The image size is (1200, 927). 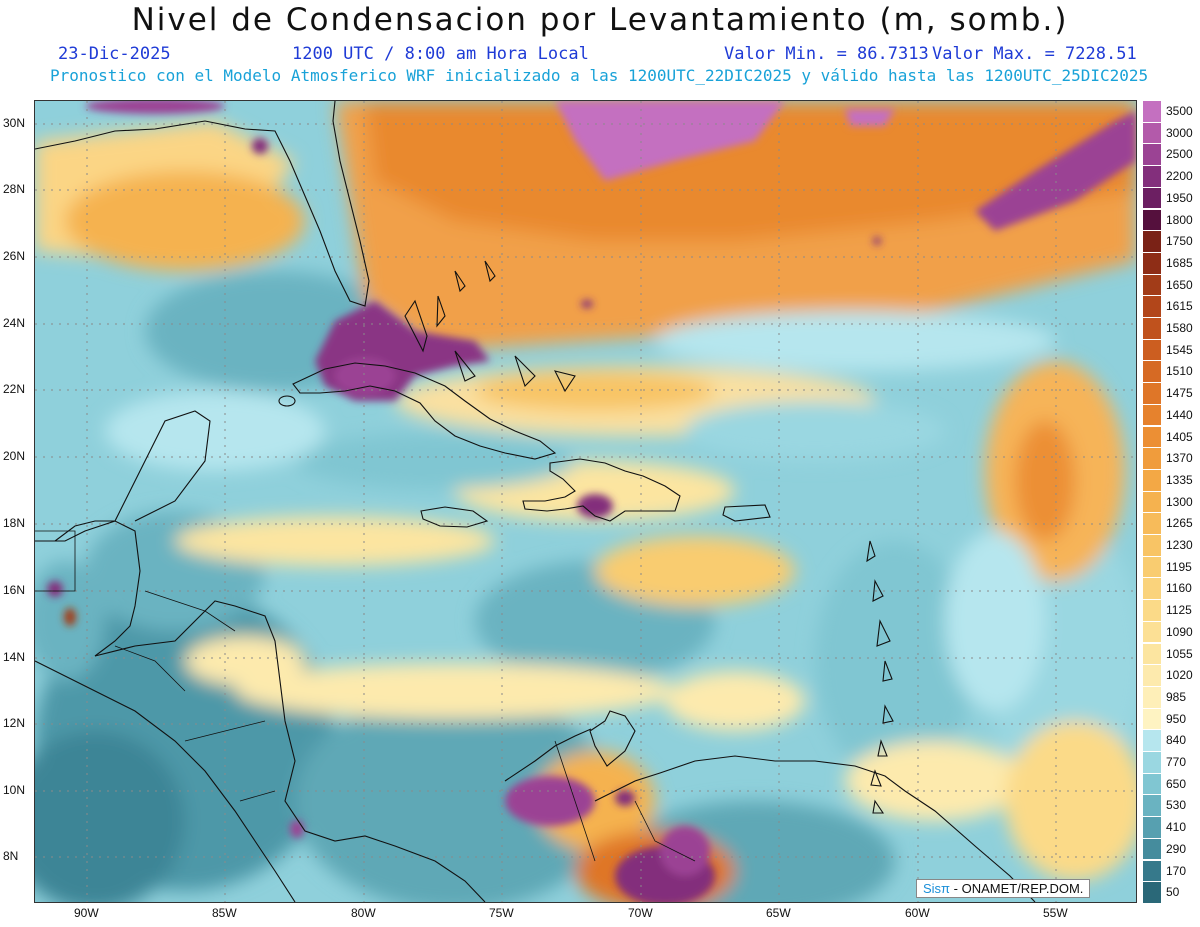 What do you see at coordinates (14, 723) in the screenshot?
I see `lat-label-12n: 12N` at bounding box center [14, 723].